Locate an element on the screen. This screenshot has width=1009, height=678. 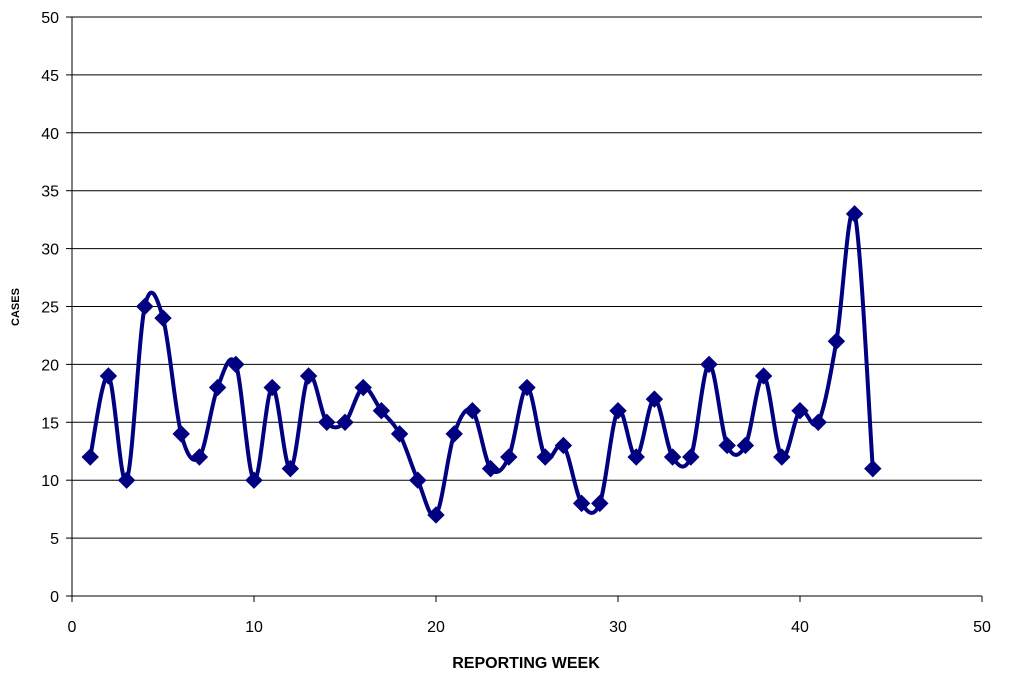
y-tick-label-50: 50 is located at coordinates (50, 18).